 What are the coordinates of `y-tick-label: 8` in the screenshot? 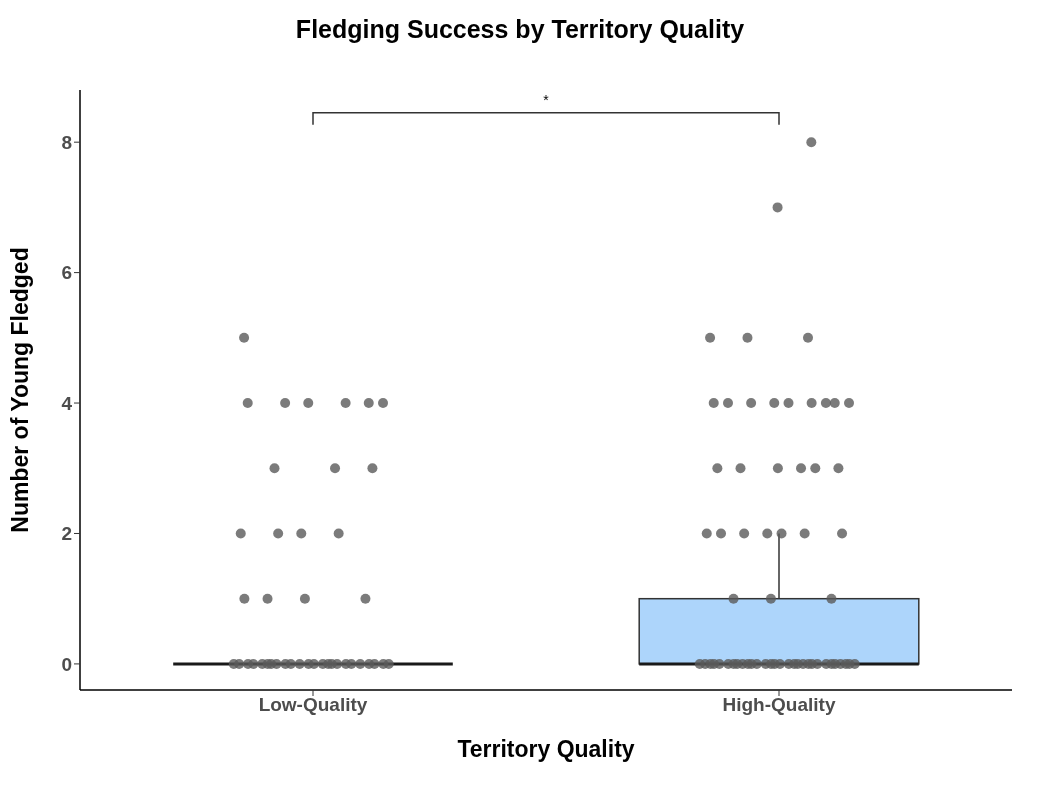 It's located at (66, 142).